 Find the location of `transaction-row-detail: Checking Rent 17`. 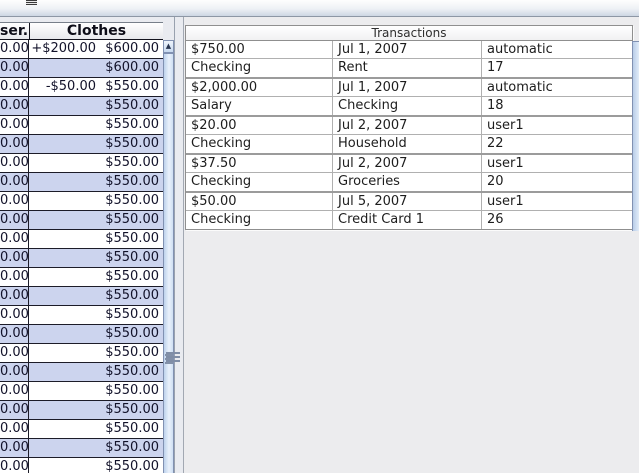

transaction-row-detail: Checking Rent 17 is located at coordinates (409, 68).